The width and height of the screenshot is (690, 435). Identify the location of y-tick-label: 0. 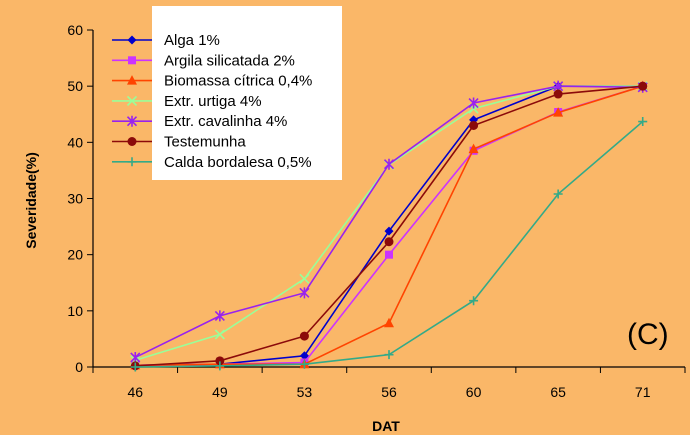
(79, 367).